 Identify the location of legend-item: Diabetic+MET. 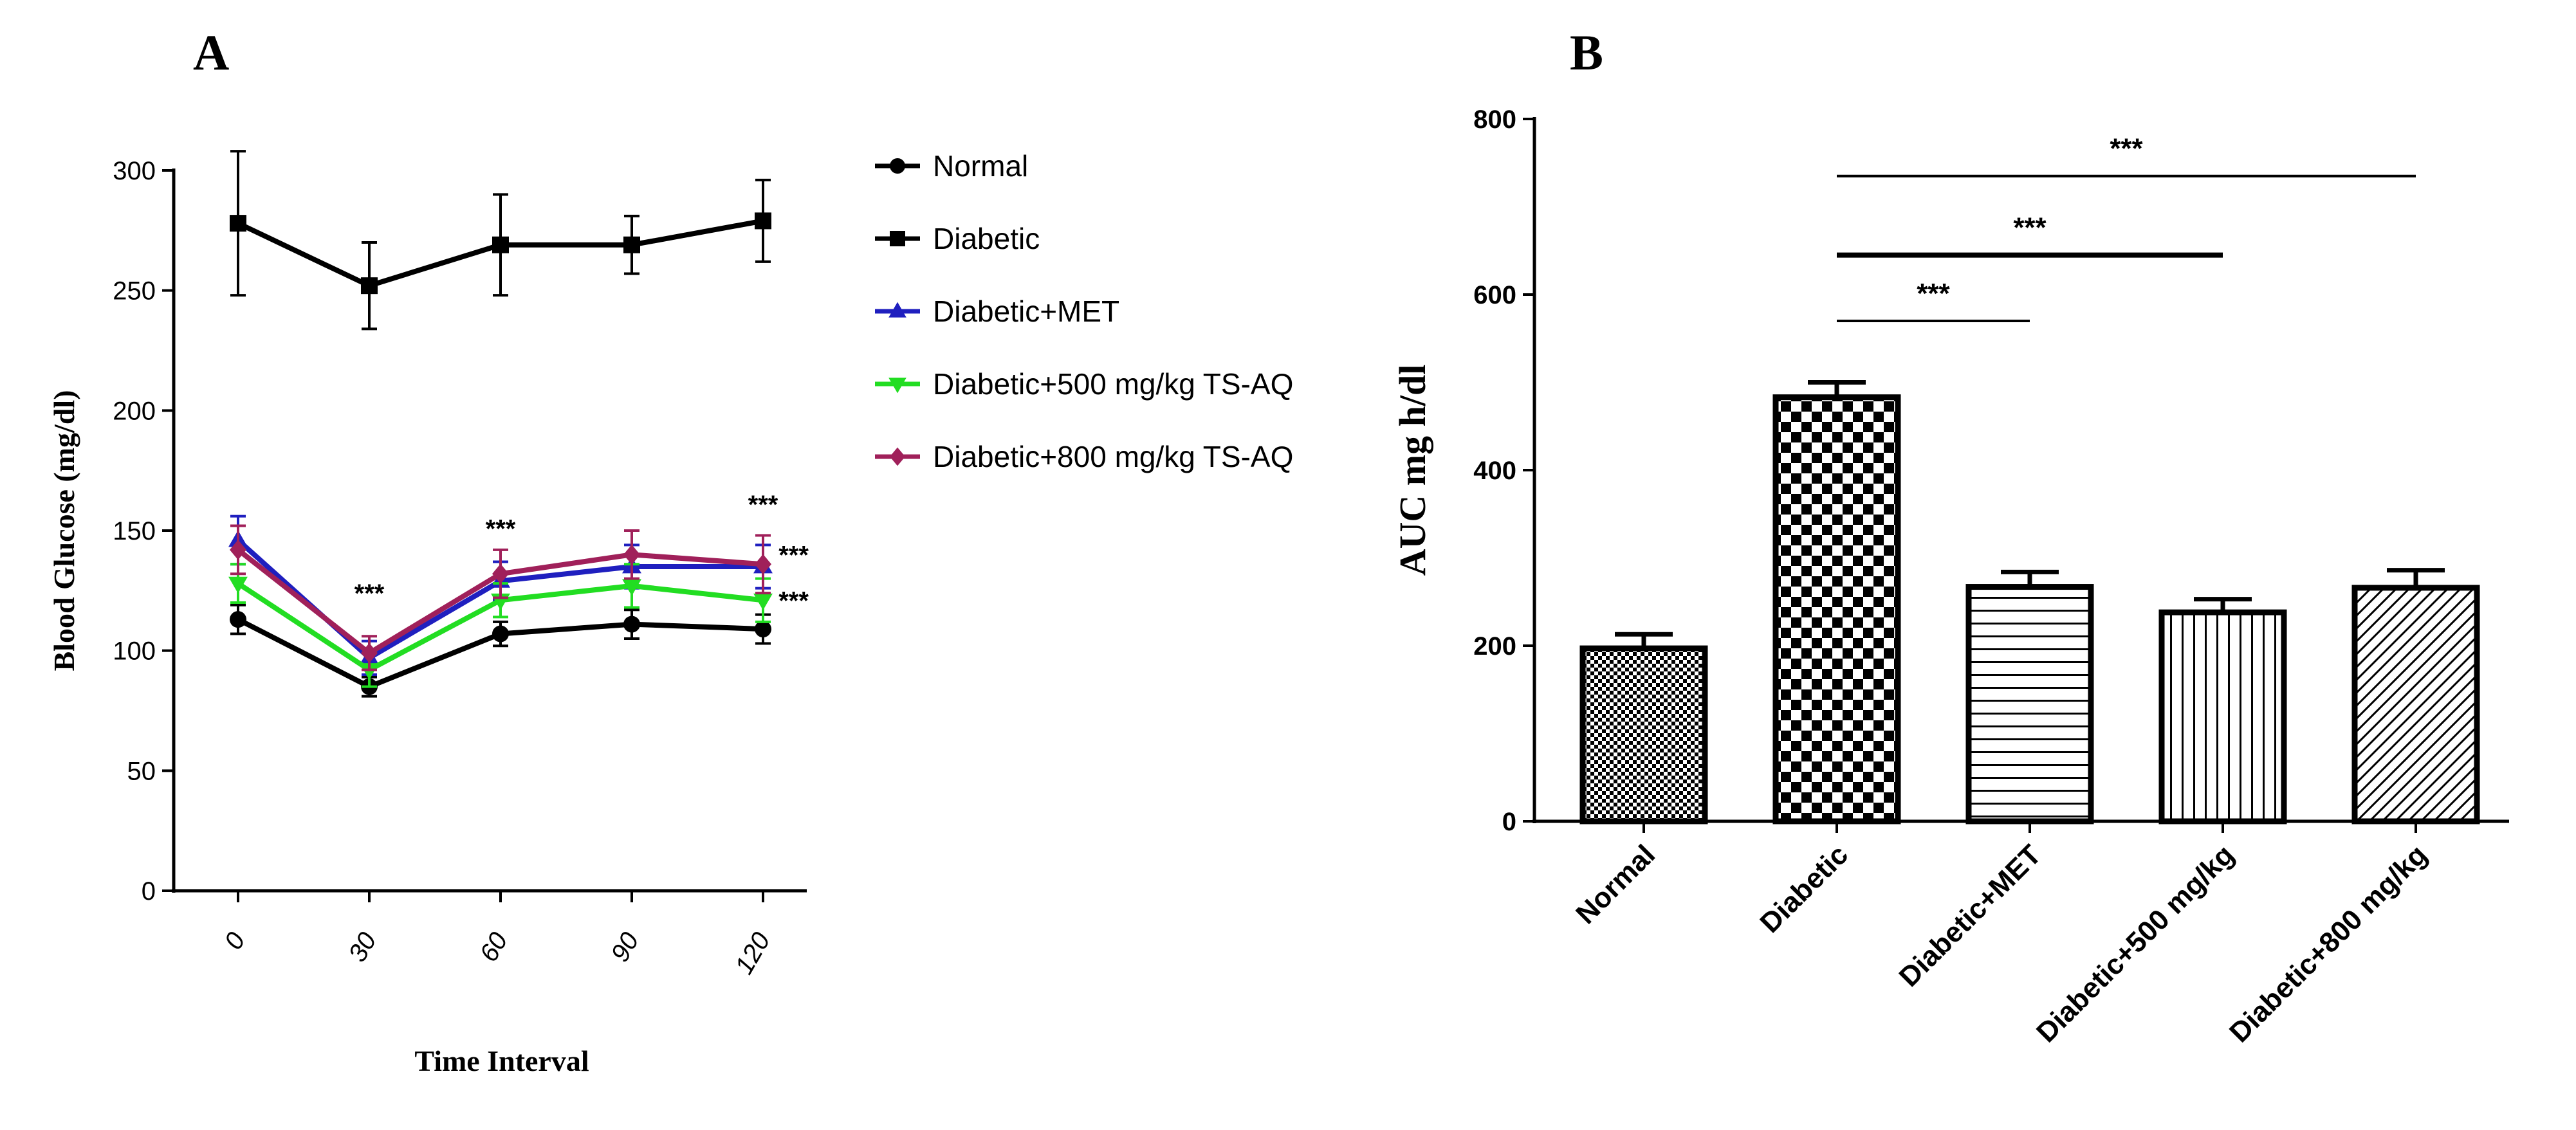
(997, 311).